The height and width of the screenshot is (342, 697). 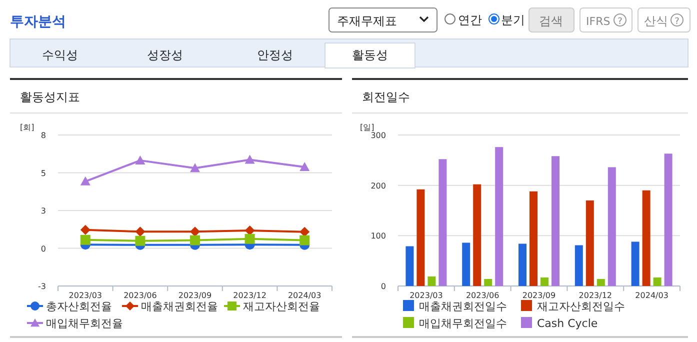 I want to click on text: 활동성, so click(x=370, y=55).